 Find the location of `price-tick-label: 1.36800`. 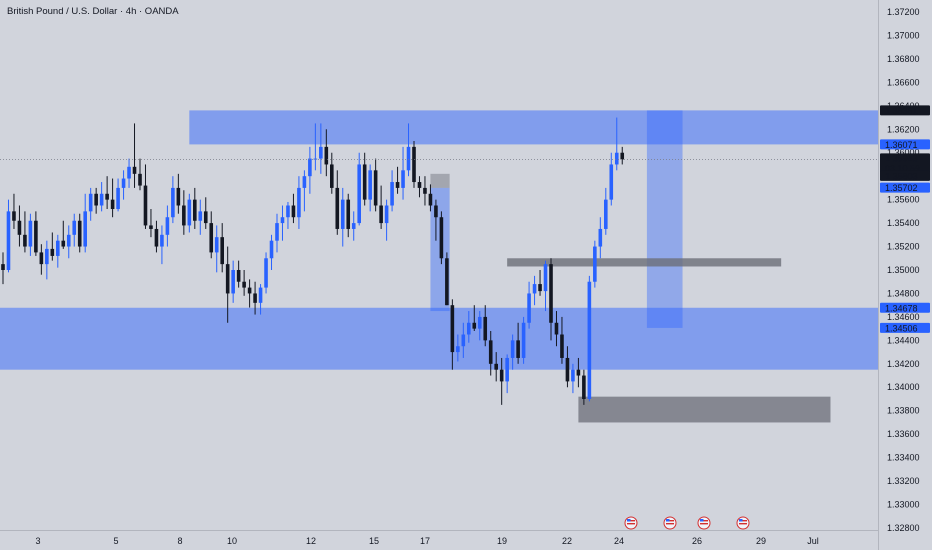

price-tick-label: 1.36800 is located at coordinates (903, 59).